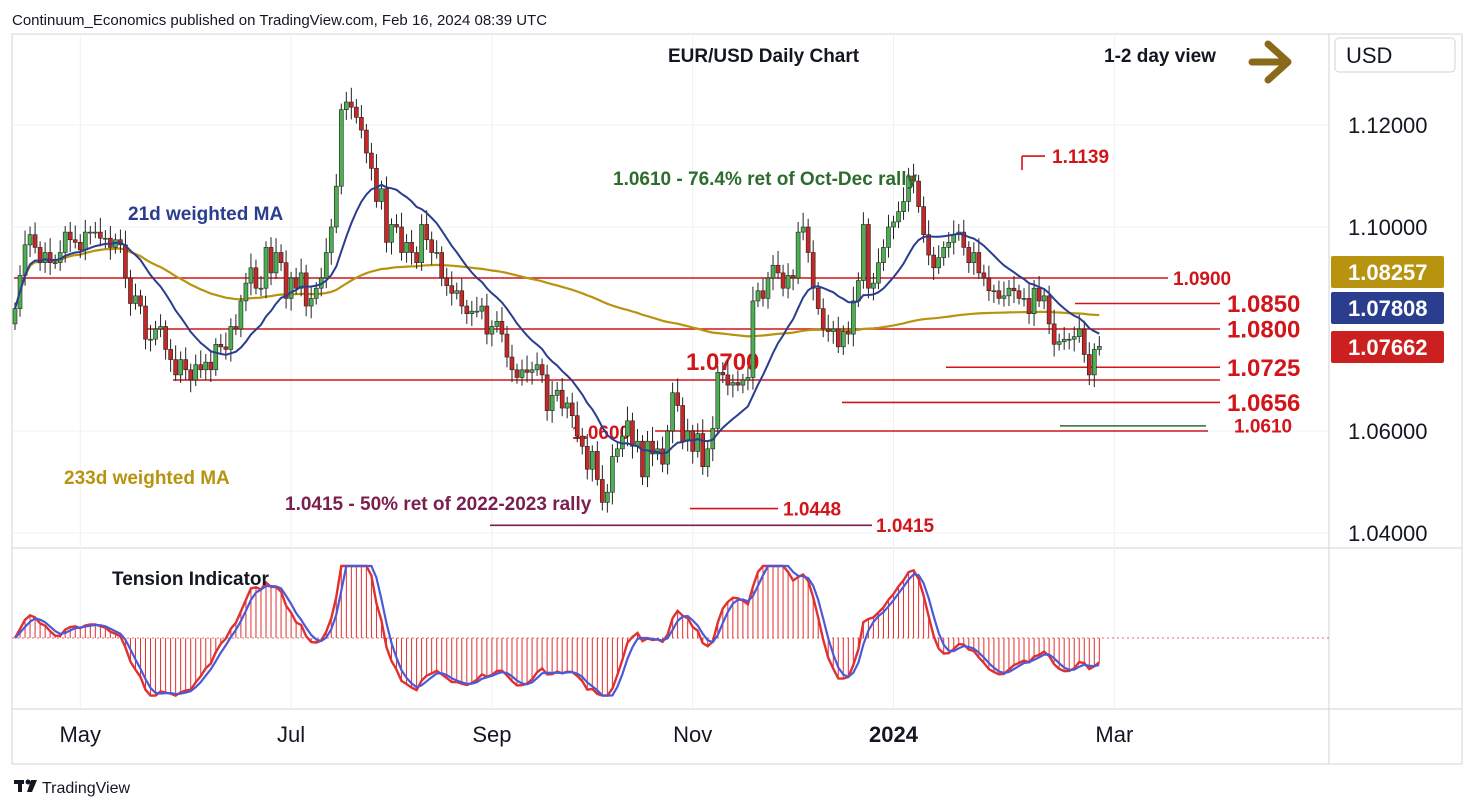 The width and height of the screenshot is (1474, 808). I want to click on price-box, so click(1387, 347).